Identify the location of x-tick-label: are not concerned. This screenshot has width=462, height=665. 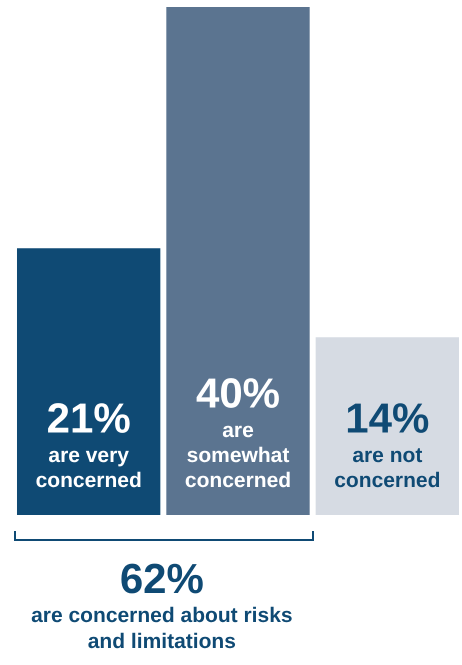
(387, 468).